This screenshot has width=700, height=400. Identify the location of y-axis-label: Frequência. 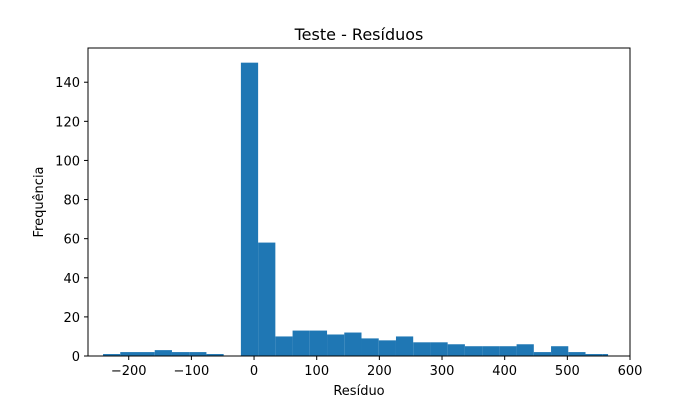
(39, 201).